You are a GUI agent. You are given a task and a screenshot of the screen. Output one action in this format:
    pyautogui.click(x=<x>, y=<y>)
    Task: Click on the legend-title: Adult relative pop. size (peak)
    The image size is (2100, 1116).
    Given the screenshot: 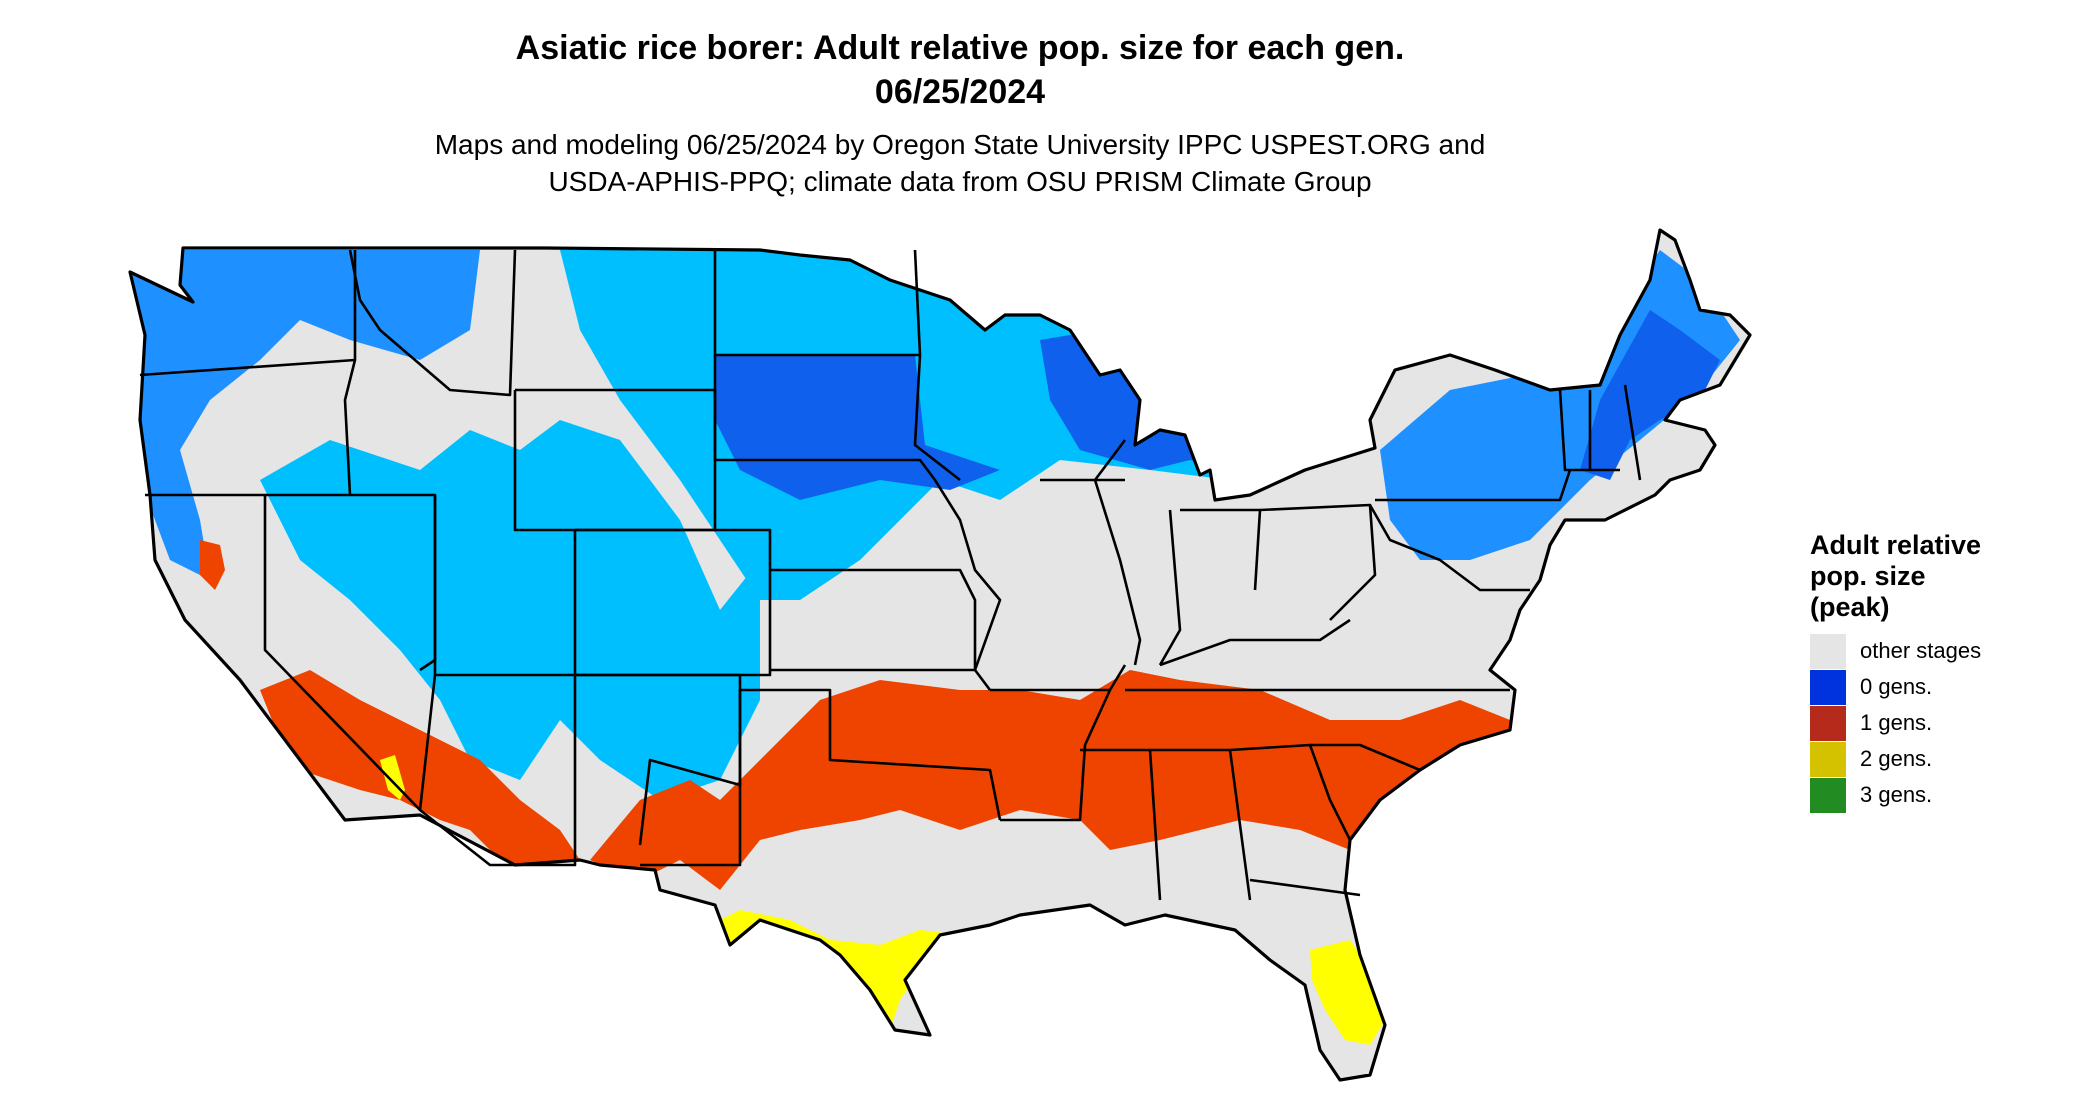 What is the action you would take?
    pyautogui.click(x=1895, y=576)
    